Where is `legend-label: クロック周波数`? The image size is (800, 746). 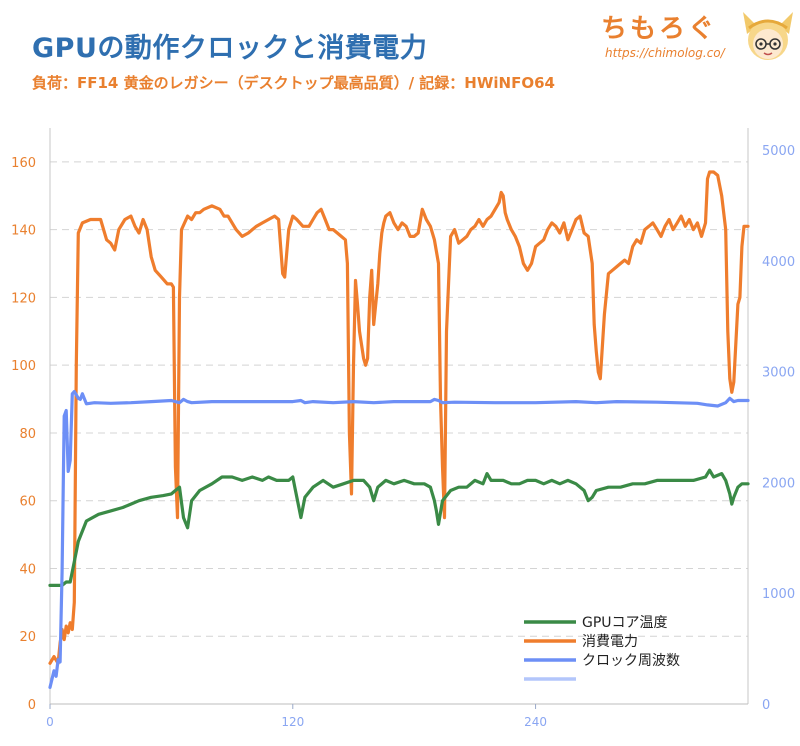
legend-label: クロック周波数 is located at coordinates (631, 661).